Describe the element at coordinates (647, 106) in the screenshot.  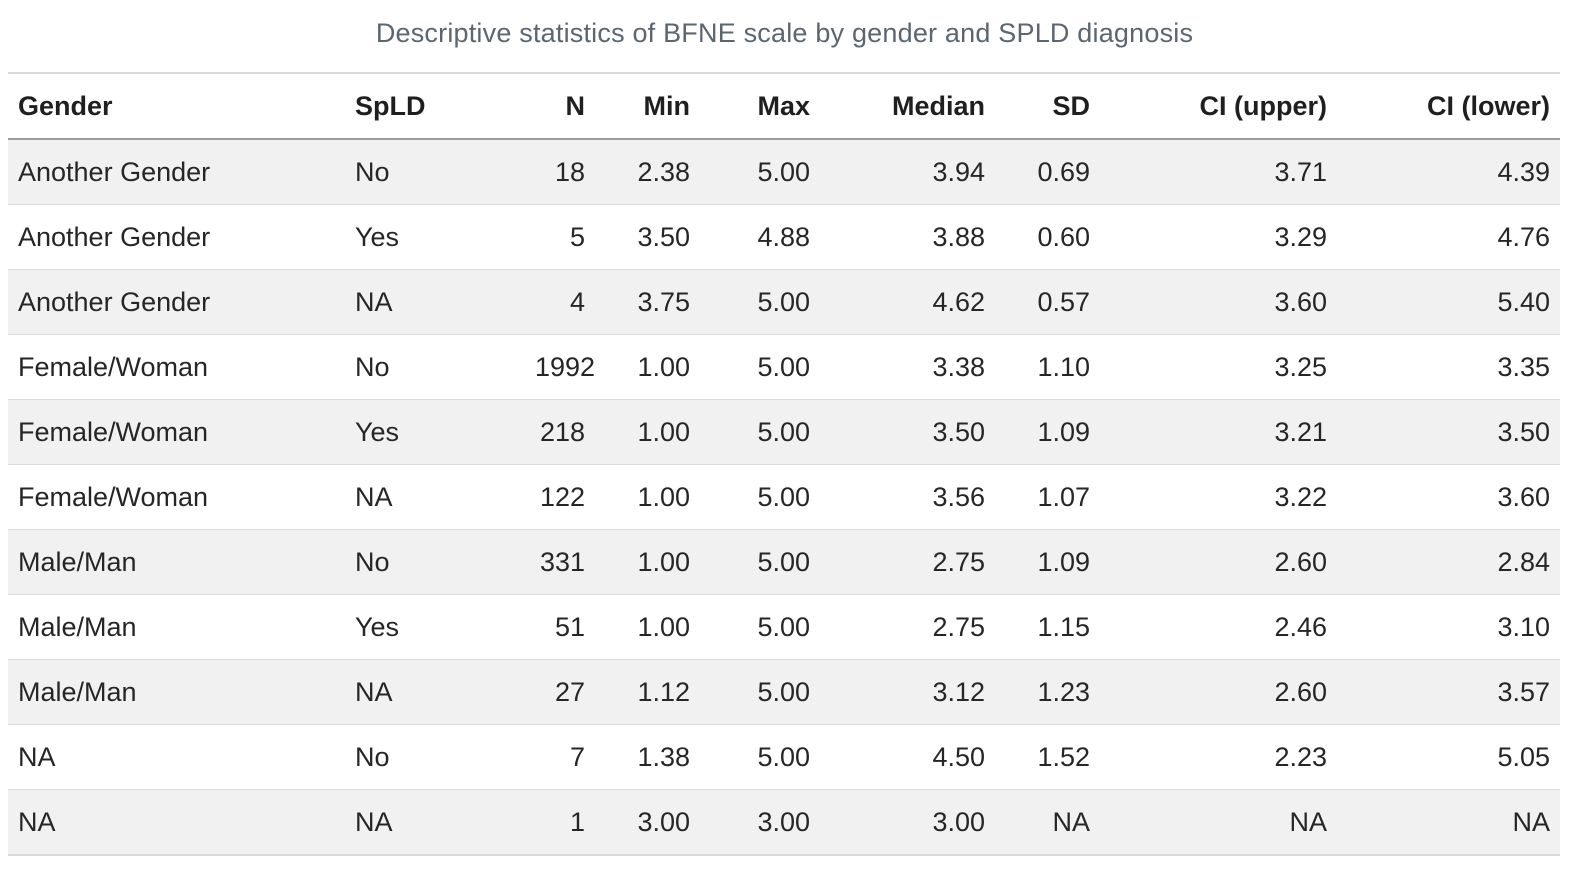
I see `column-header-min: Min` at that location.